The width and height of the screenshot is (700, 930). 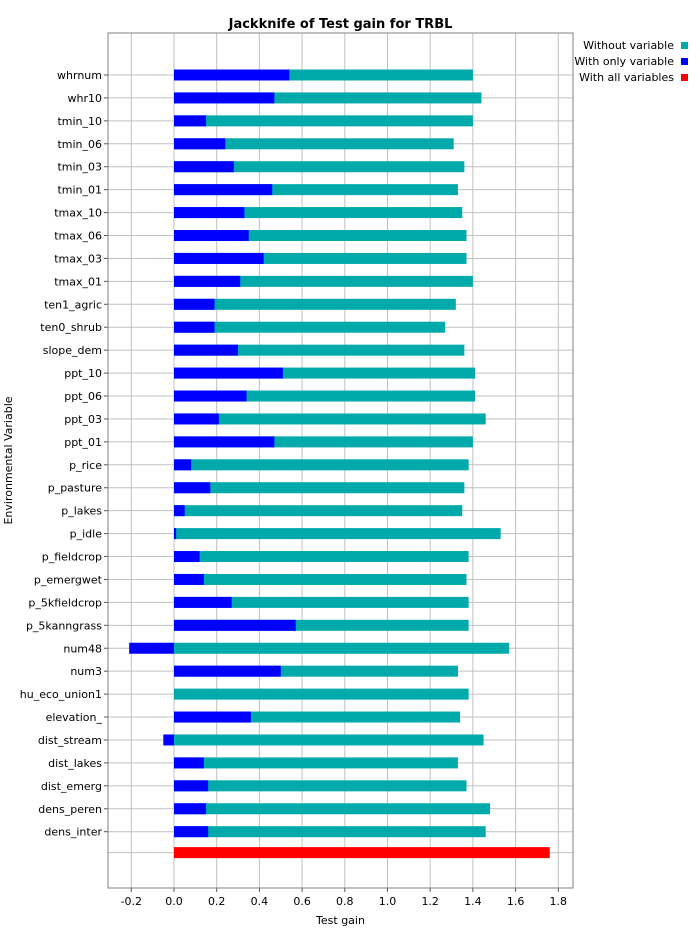 What do you see at coordinates (83, 396) in the screenshot?
I see `category-label: ppt_06` at bounding box center [83, 396].